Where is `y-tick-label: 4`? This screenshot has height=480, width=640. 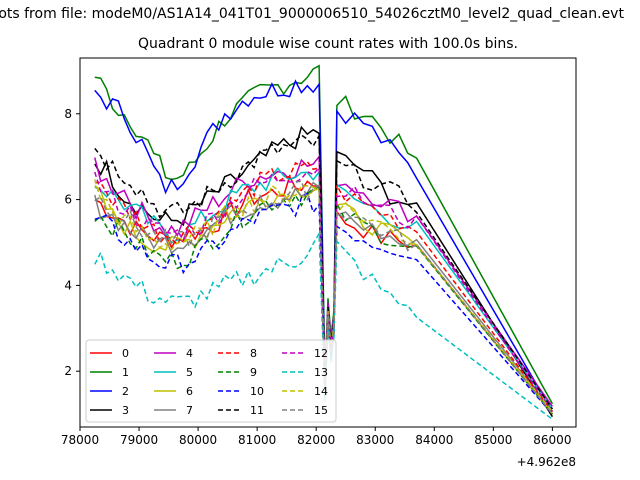 y-tick-label: 4 is located at coordinates (68, 285).